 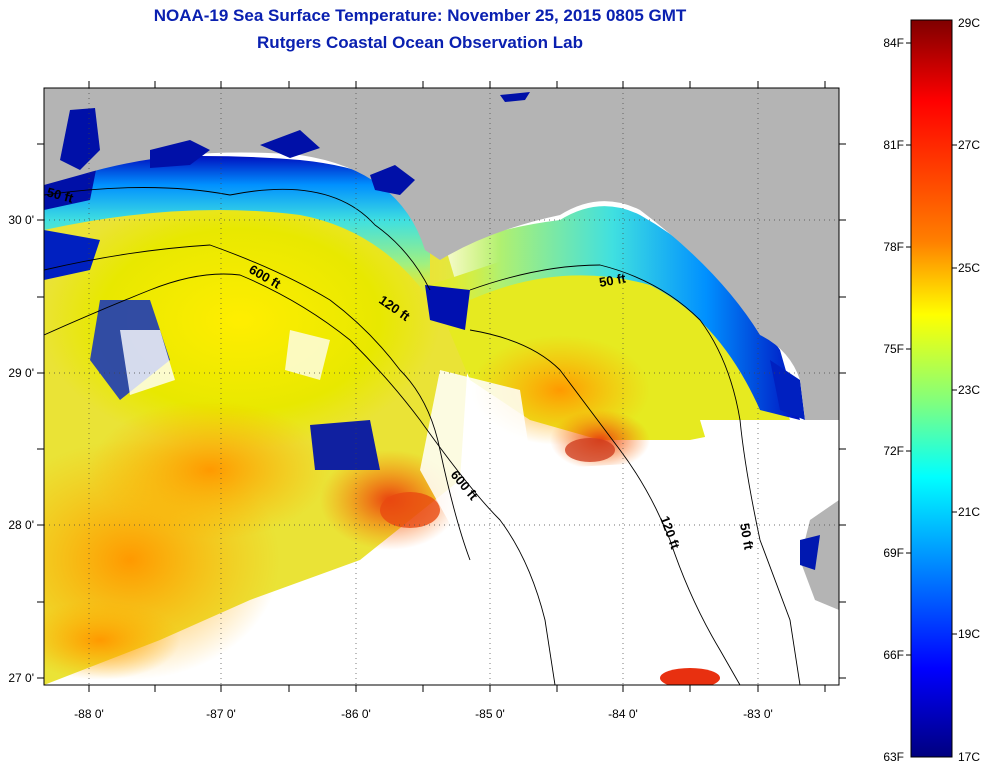 What do you see at coordinates (893, 757) in the screenshot?
I see `colorbar-f-label: 63F` at bounding box center [893, 757].